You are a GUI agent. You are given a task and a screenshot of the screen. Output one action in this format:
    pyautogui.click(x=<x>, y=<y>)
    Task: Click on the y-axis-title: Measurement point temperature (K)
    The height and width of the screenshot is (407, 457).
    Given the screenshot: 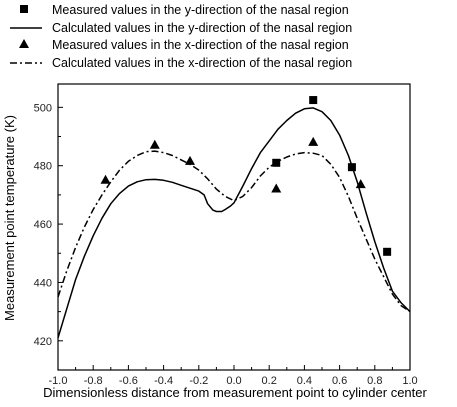 What is the action you would take?
    pyautogui.click(x=9, y=218)
    